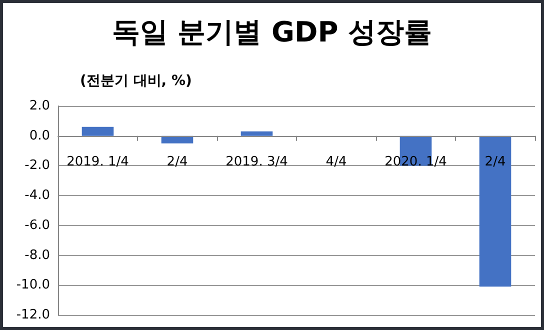  What do you see at coordinates (39, 136) in the screenshot?
I see `y-tick-label: 0.0` at bounding box center [39, 136].